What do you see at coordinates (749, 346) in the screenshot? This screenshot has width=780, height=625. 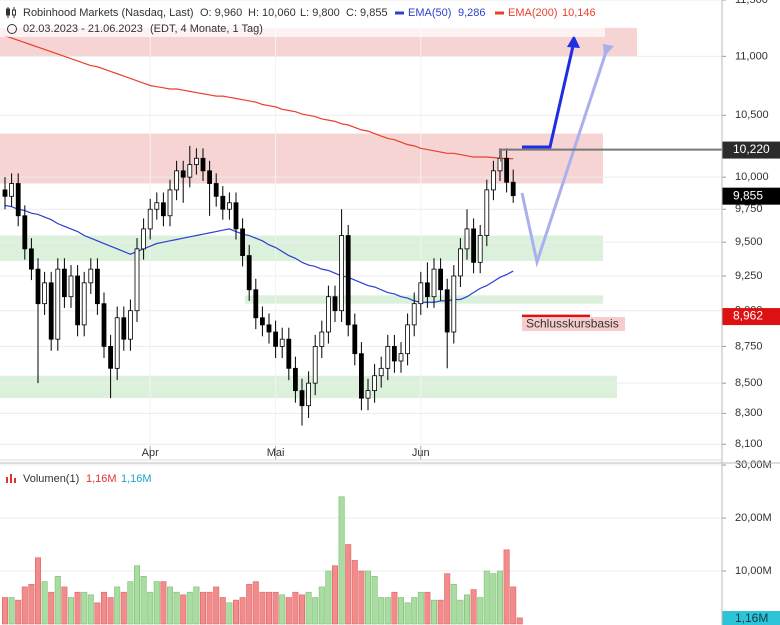 I see `y-tick-label: 8,750` at bounding box center [749, 346].